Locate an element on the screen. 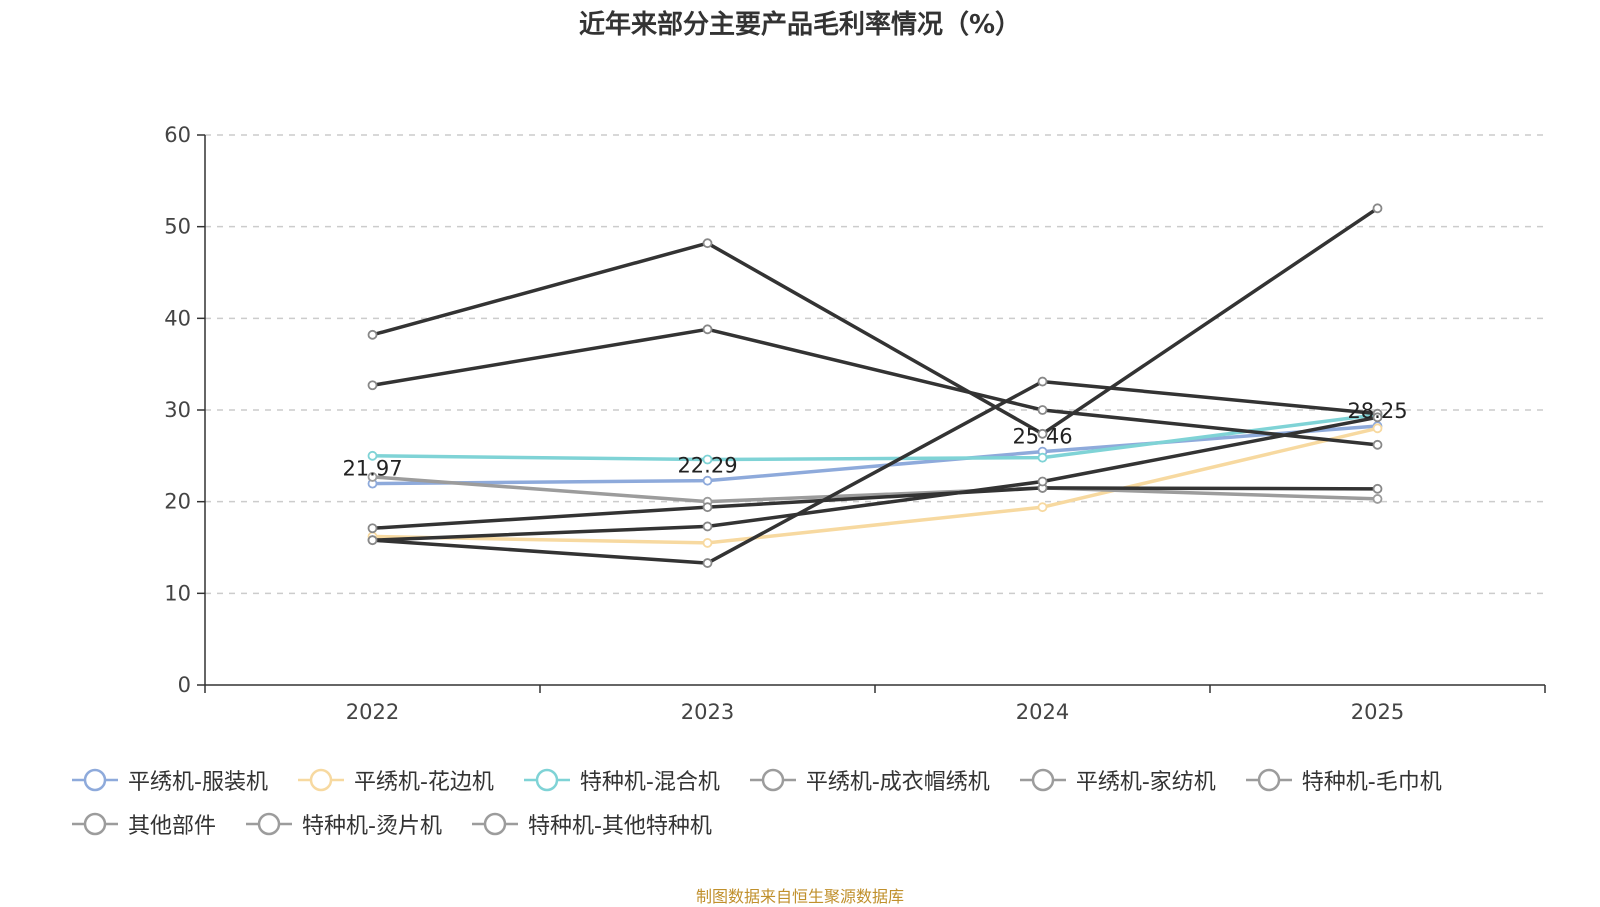  legend-item: 特种机-毛巾机 is located at coordinates (1343, 780).